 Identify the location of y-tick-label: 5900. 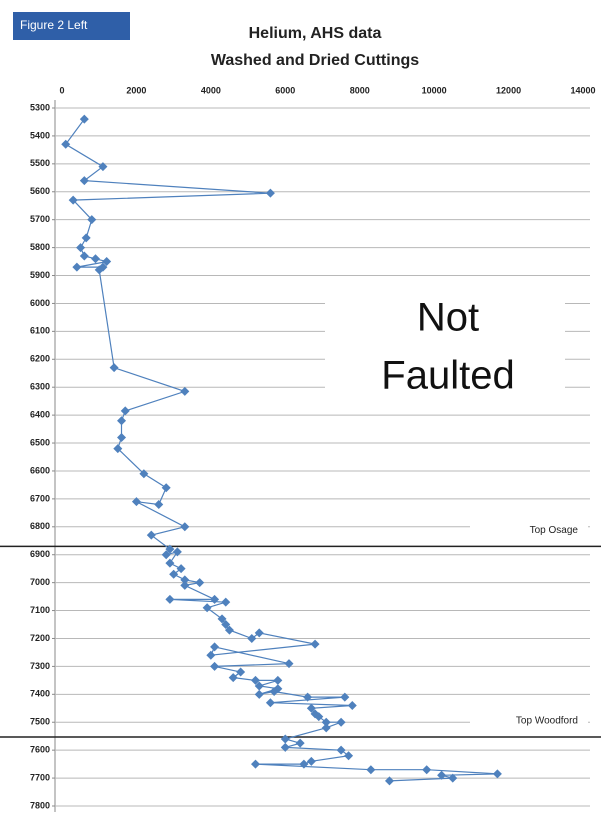
(40, 275).